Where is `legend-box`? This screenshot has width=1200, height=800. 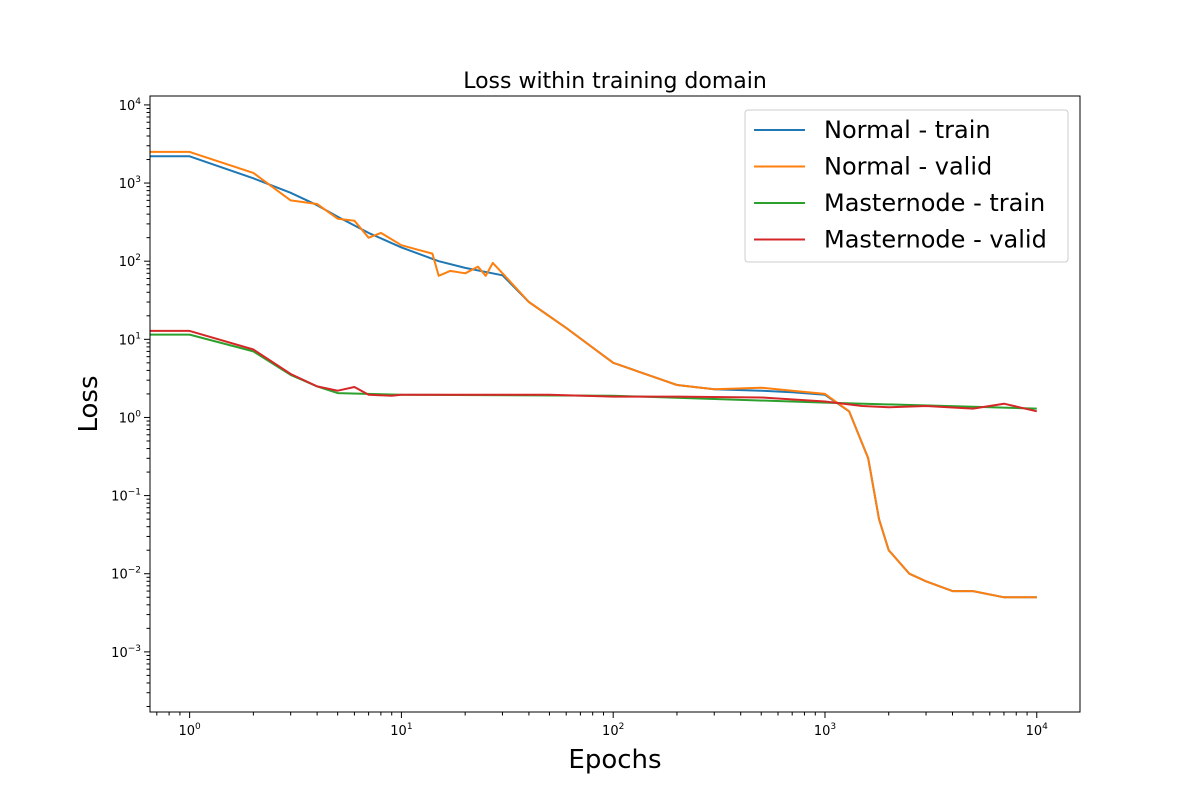
legend-box is located at coordinates (906, 186).